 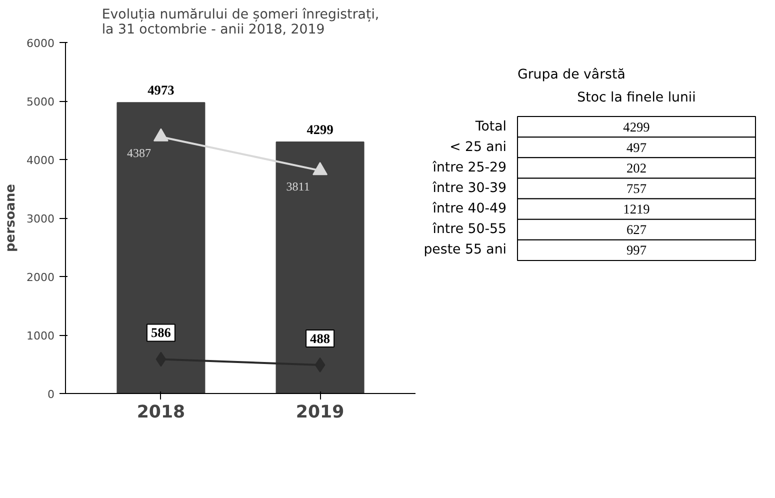 I want to click on data-label: 4973, so click(x=161, y=90).